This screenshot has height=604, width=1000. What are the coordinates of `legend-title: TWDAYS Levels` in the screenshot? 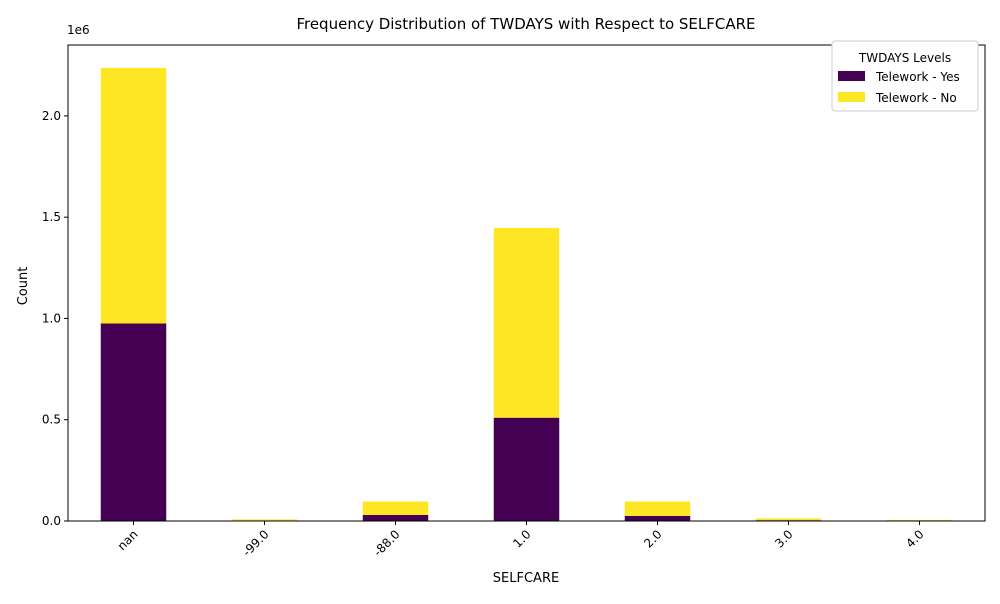 It's located at (904, 58).